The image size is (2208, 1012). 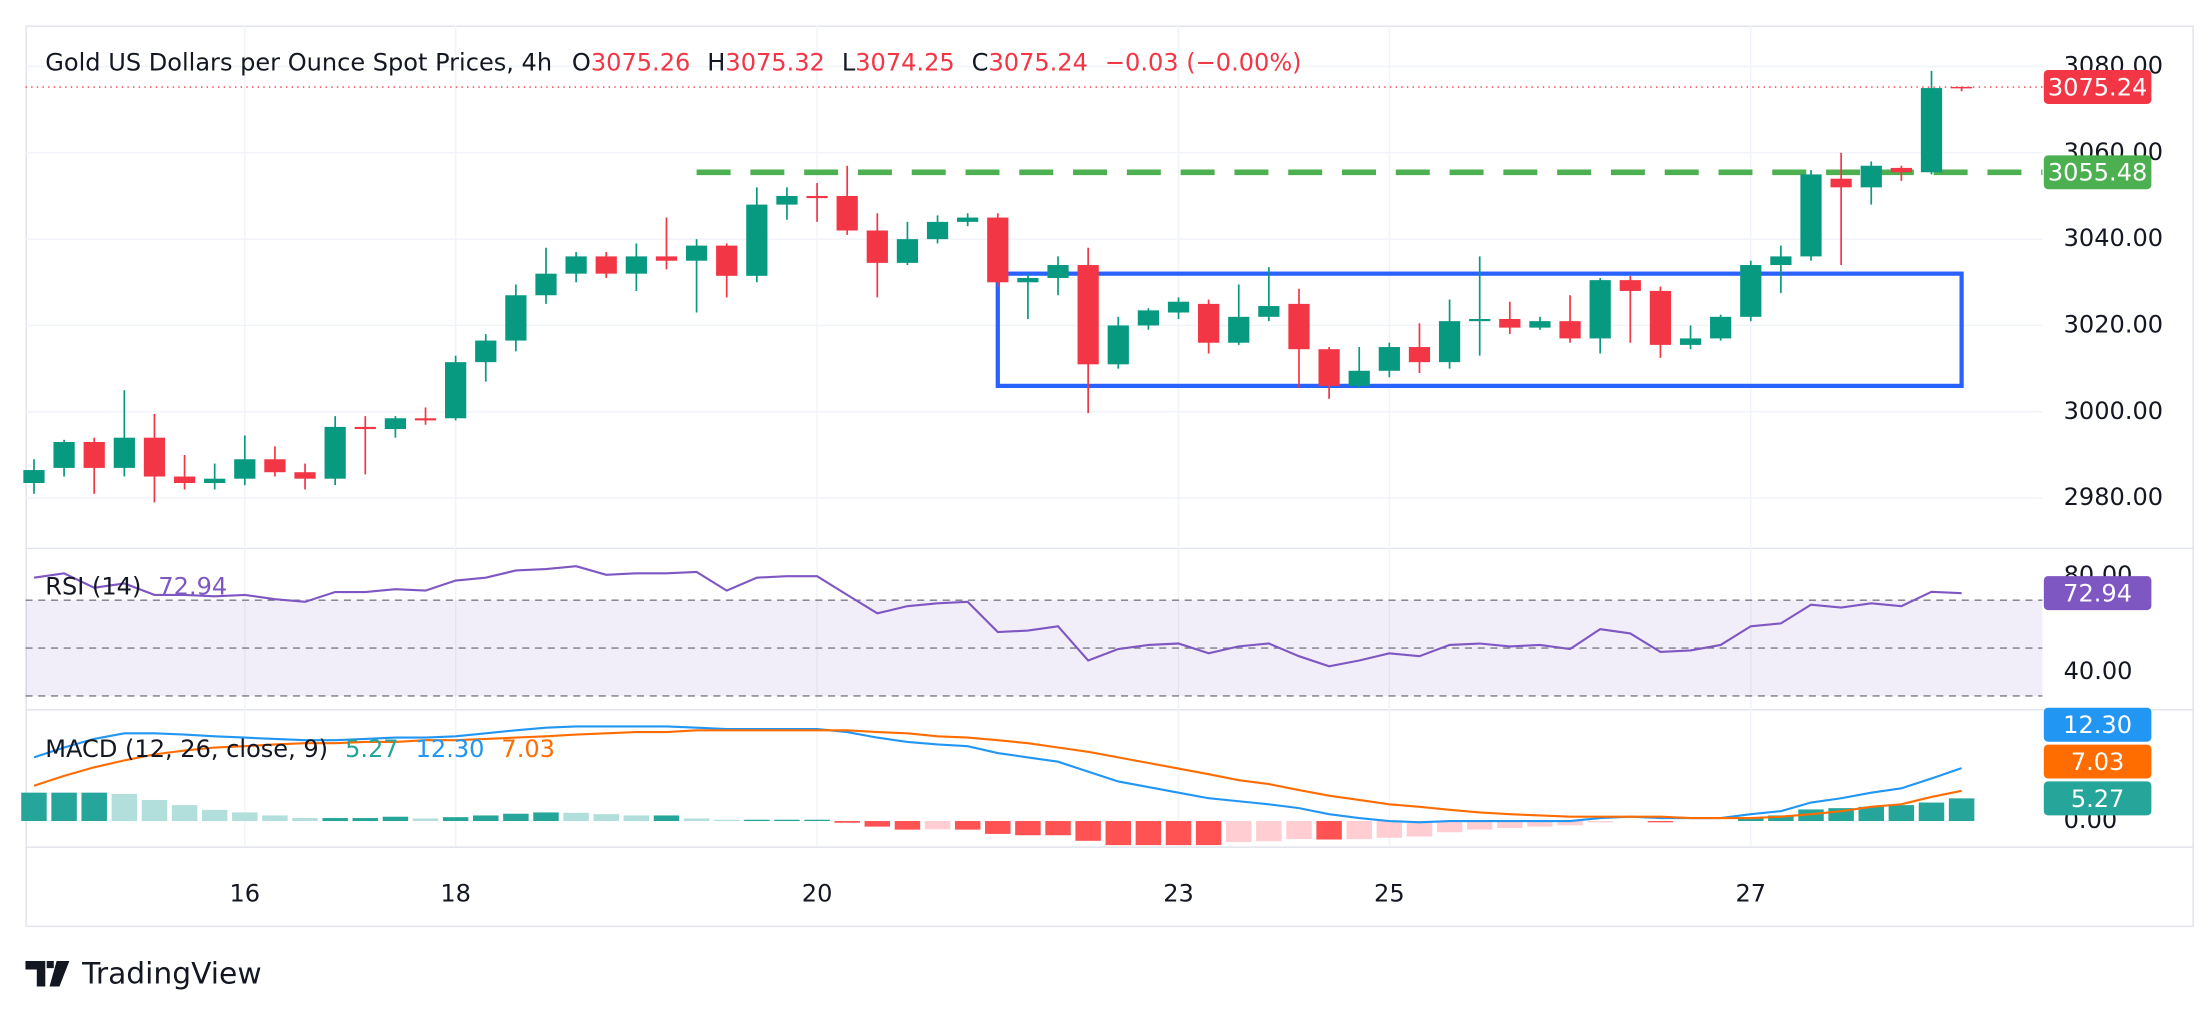 What do you see at coordinates (1203, 63) in the screenshot?
I see `change-value: −0.03 (−0.00%)` at bounding box center [1203, 63].